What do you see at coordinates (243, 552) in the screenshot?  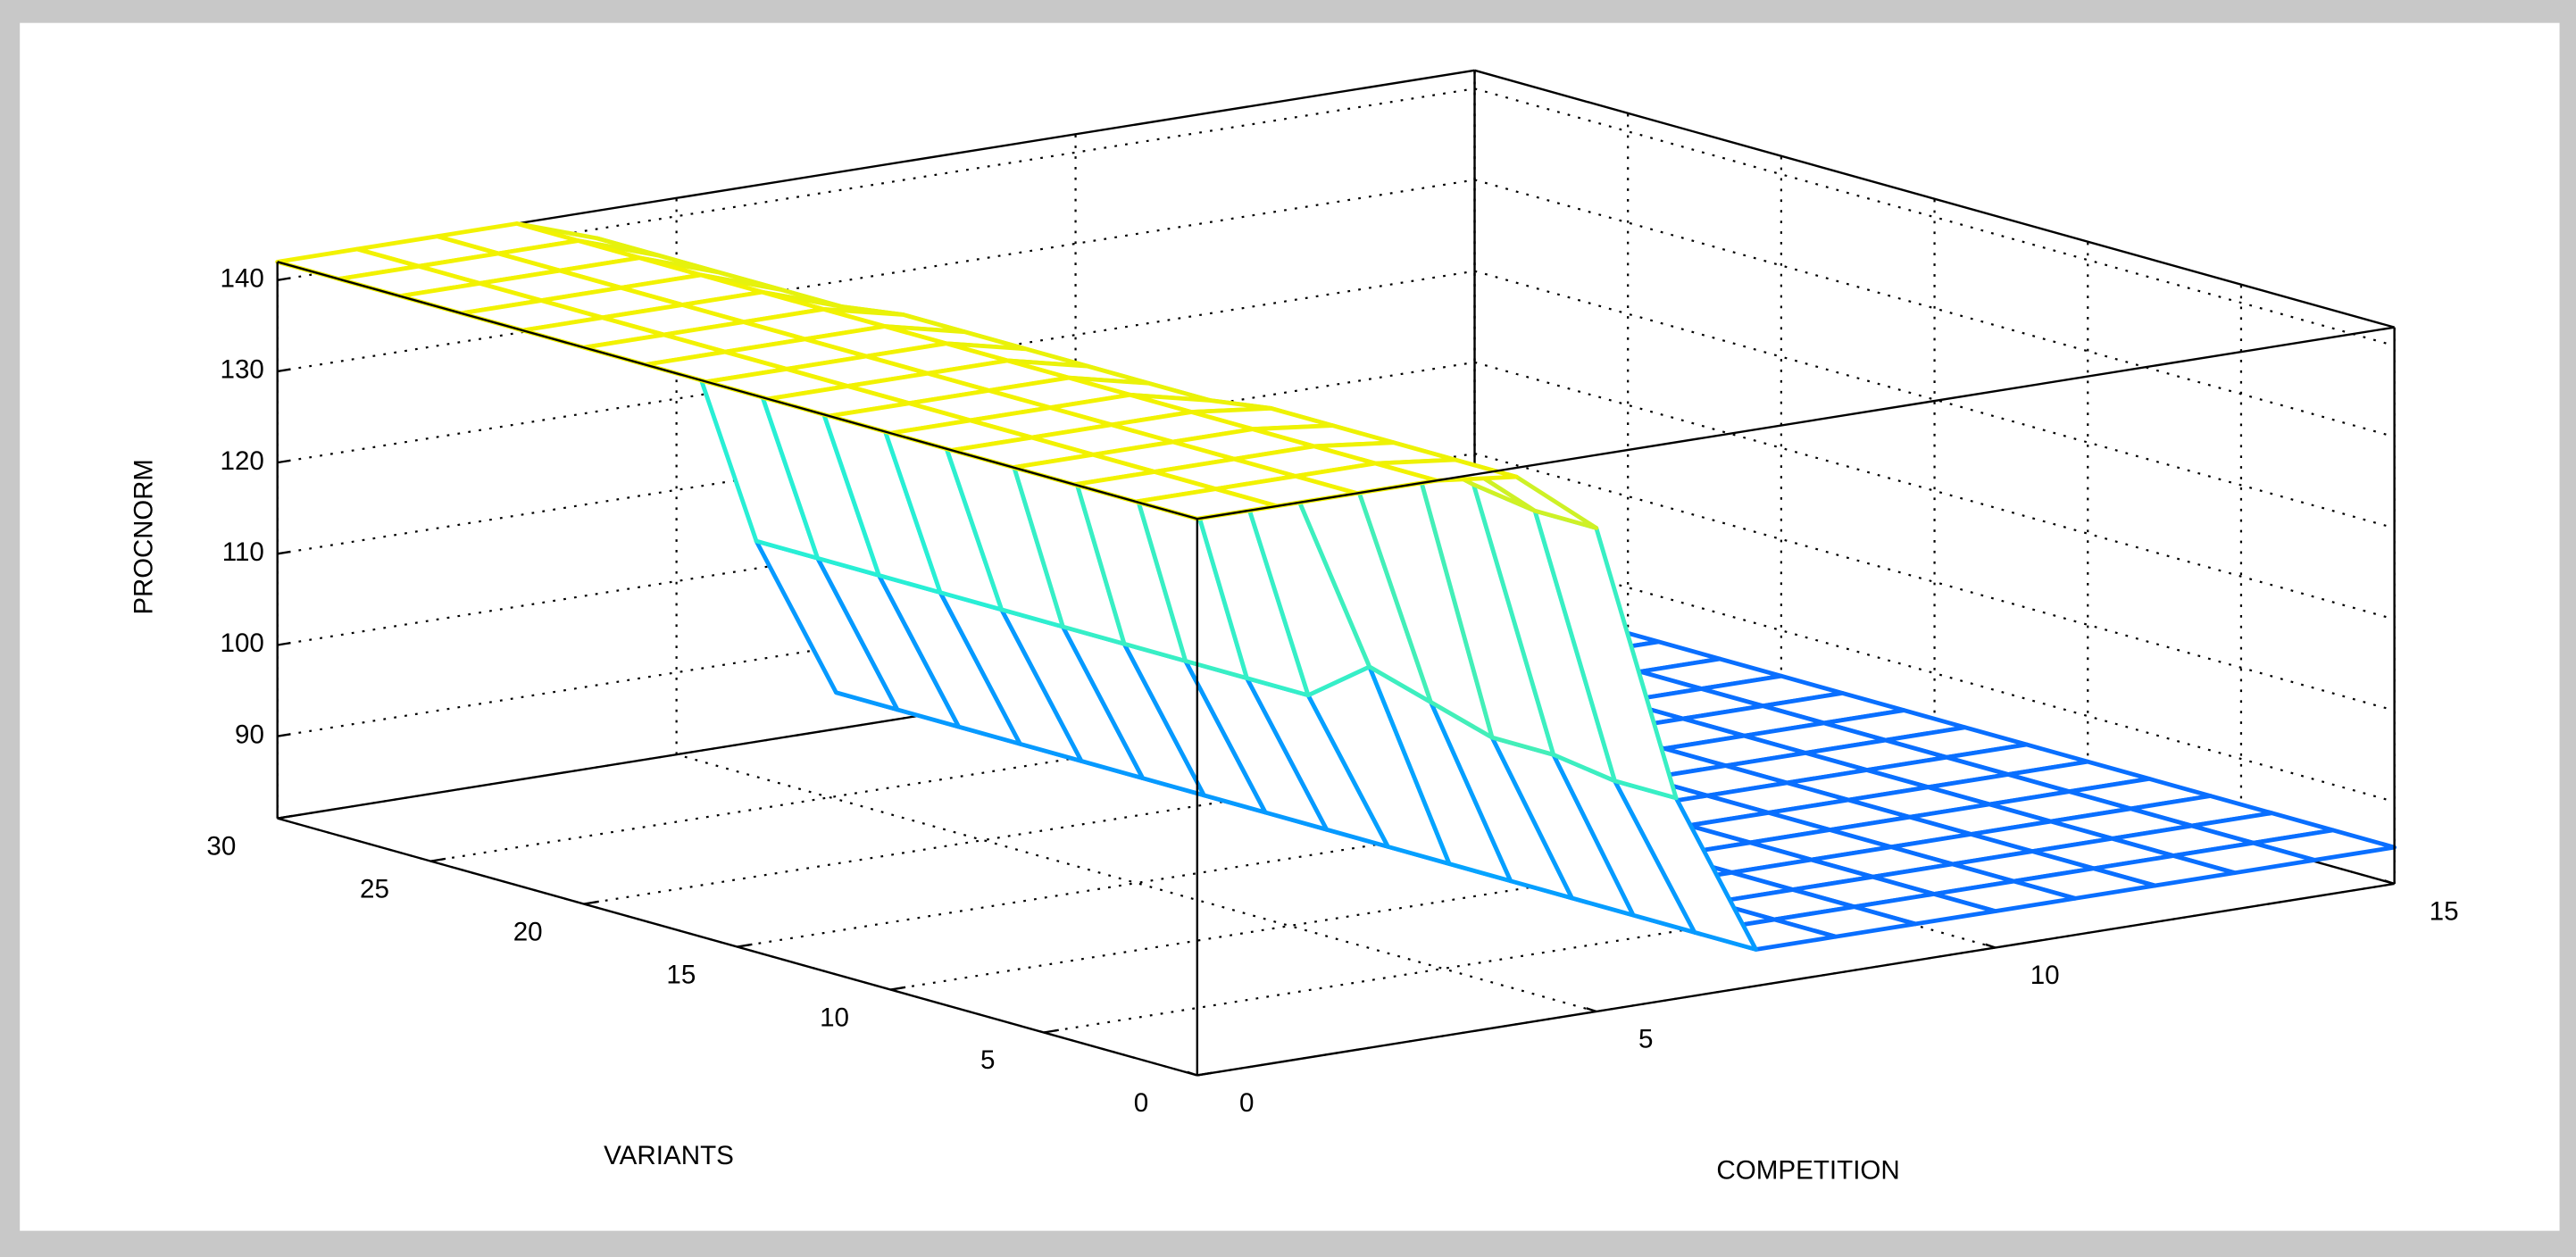 I see `z-tick-label: 110` at bounding box center [243, 552].